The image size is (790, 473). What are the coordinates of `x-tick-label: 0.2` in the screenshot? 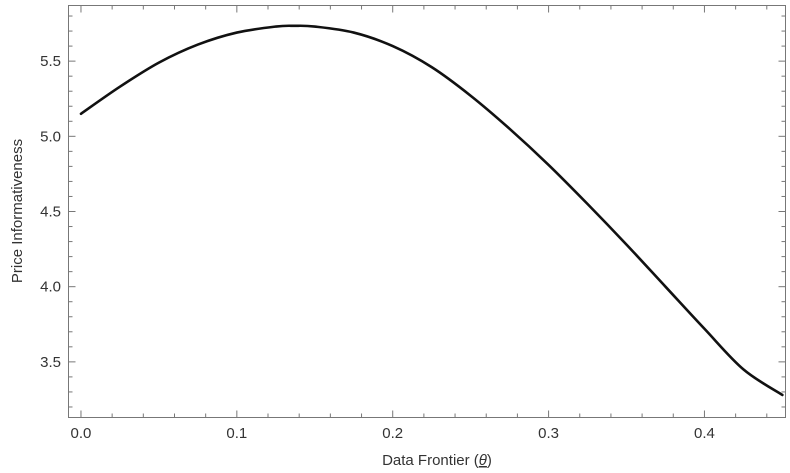 It's located at (392, 433).